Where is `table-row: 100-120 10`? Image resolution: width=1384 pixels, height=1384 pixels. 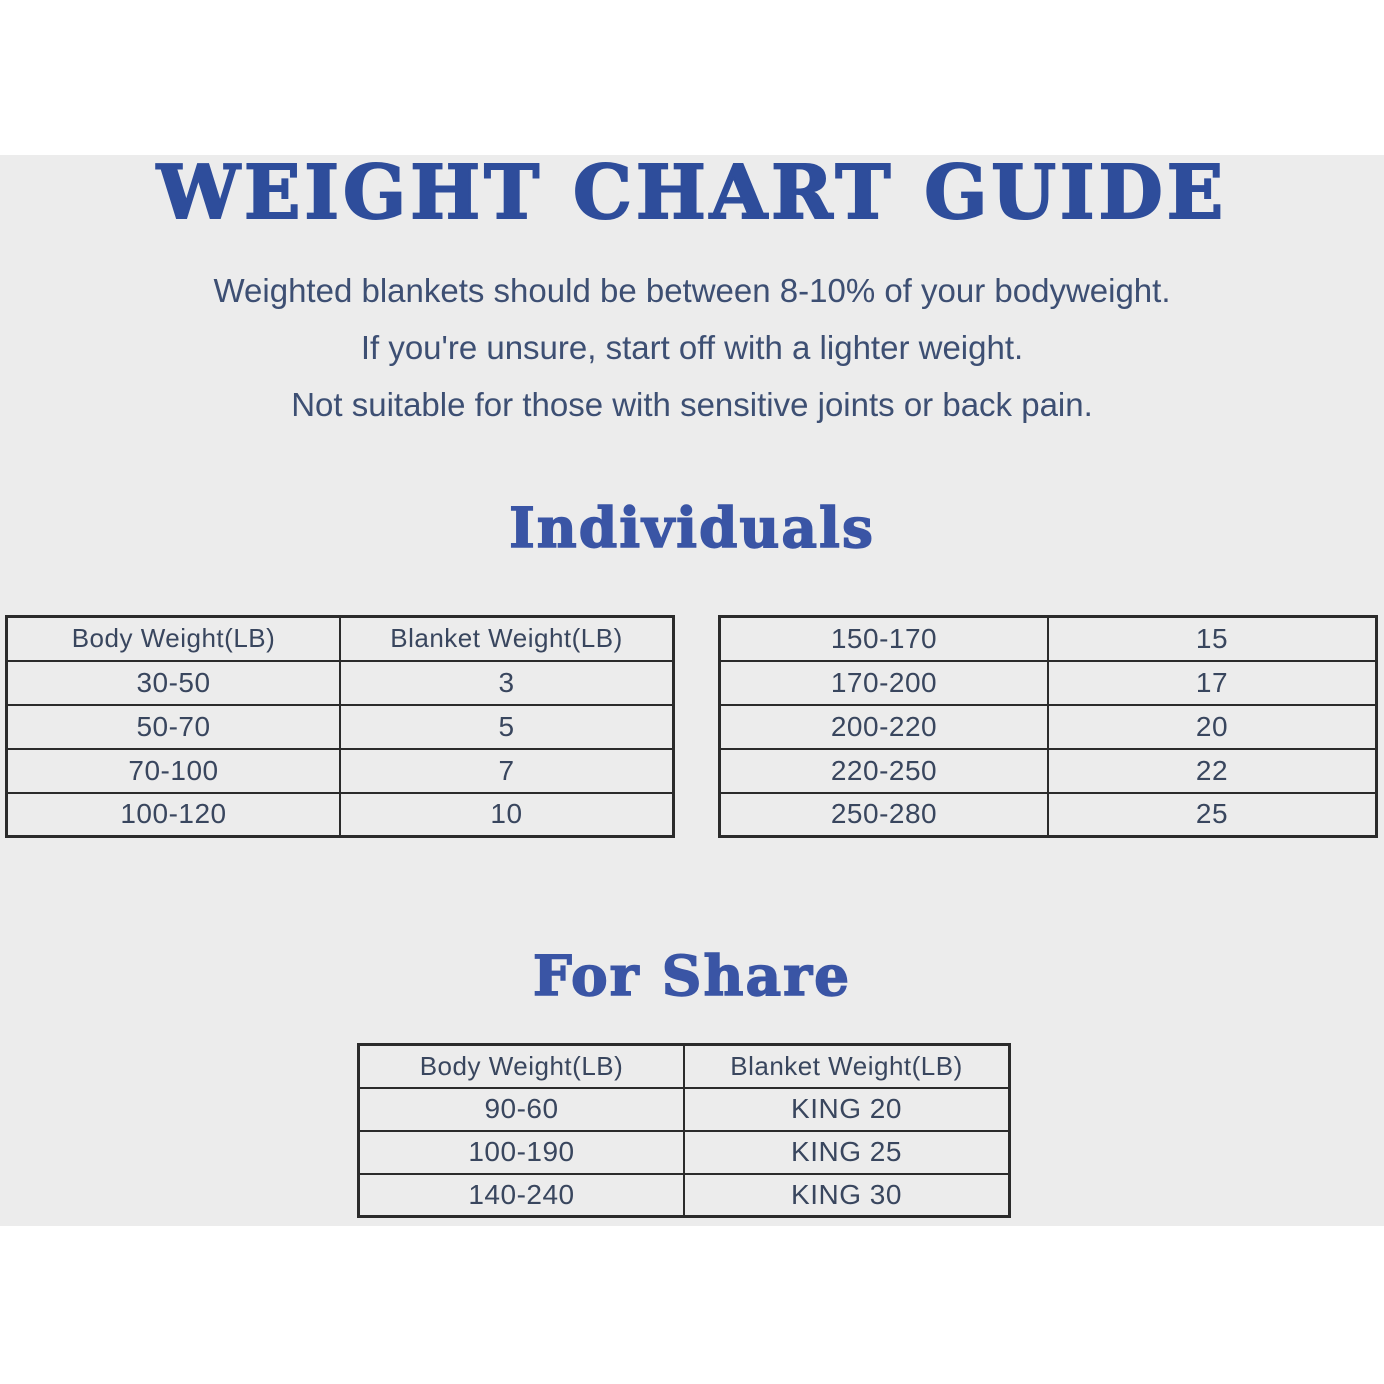
table-row: 100-120 10 is located at coordinates (340, 814).